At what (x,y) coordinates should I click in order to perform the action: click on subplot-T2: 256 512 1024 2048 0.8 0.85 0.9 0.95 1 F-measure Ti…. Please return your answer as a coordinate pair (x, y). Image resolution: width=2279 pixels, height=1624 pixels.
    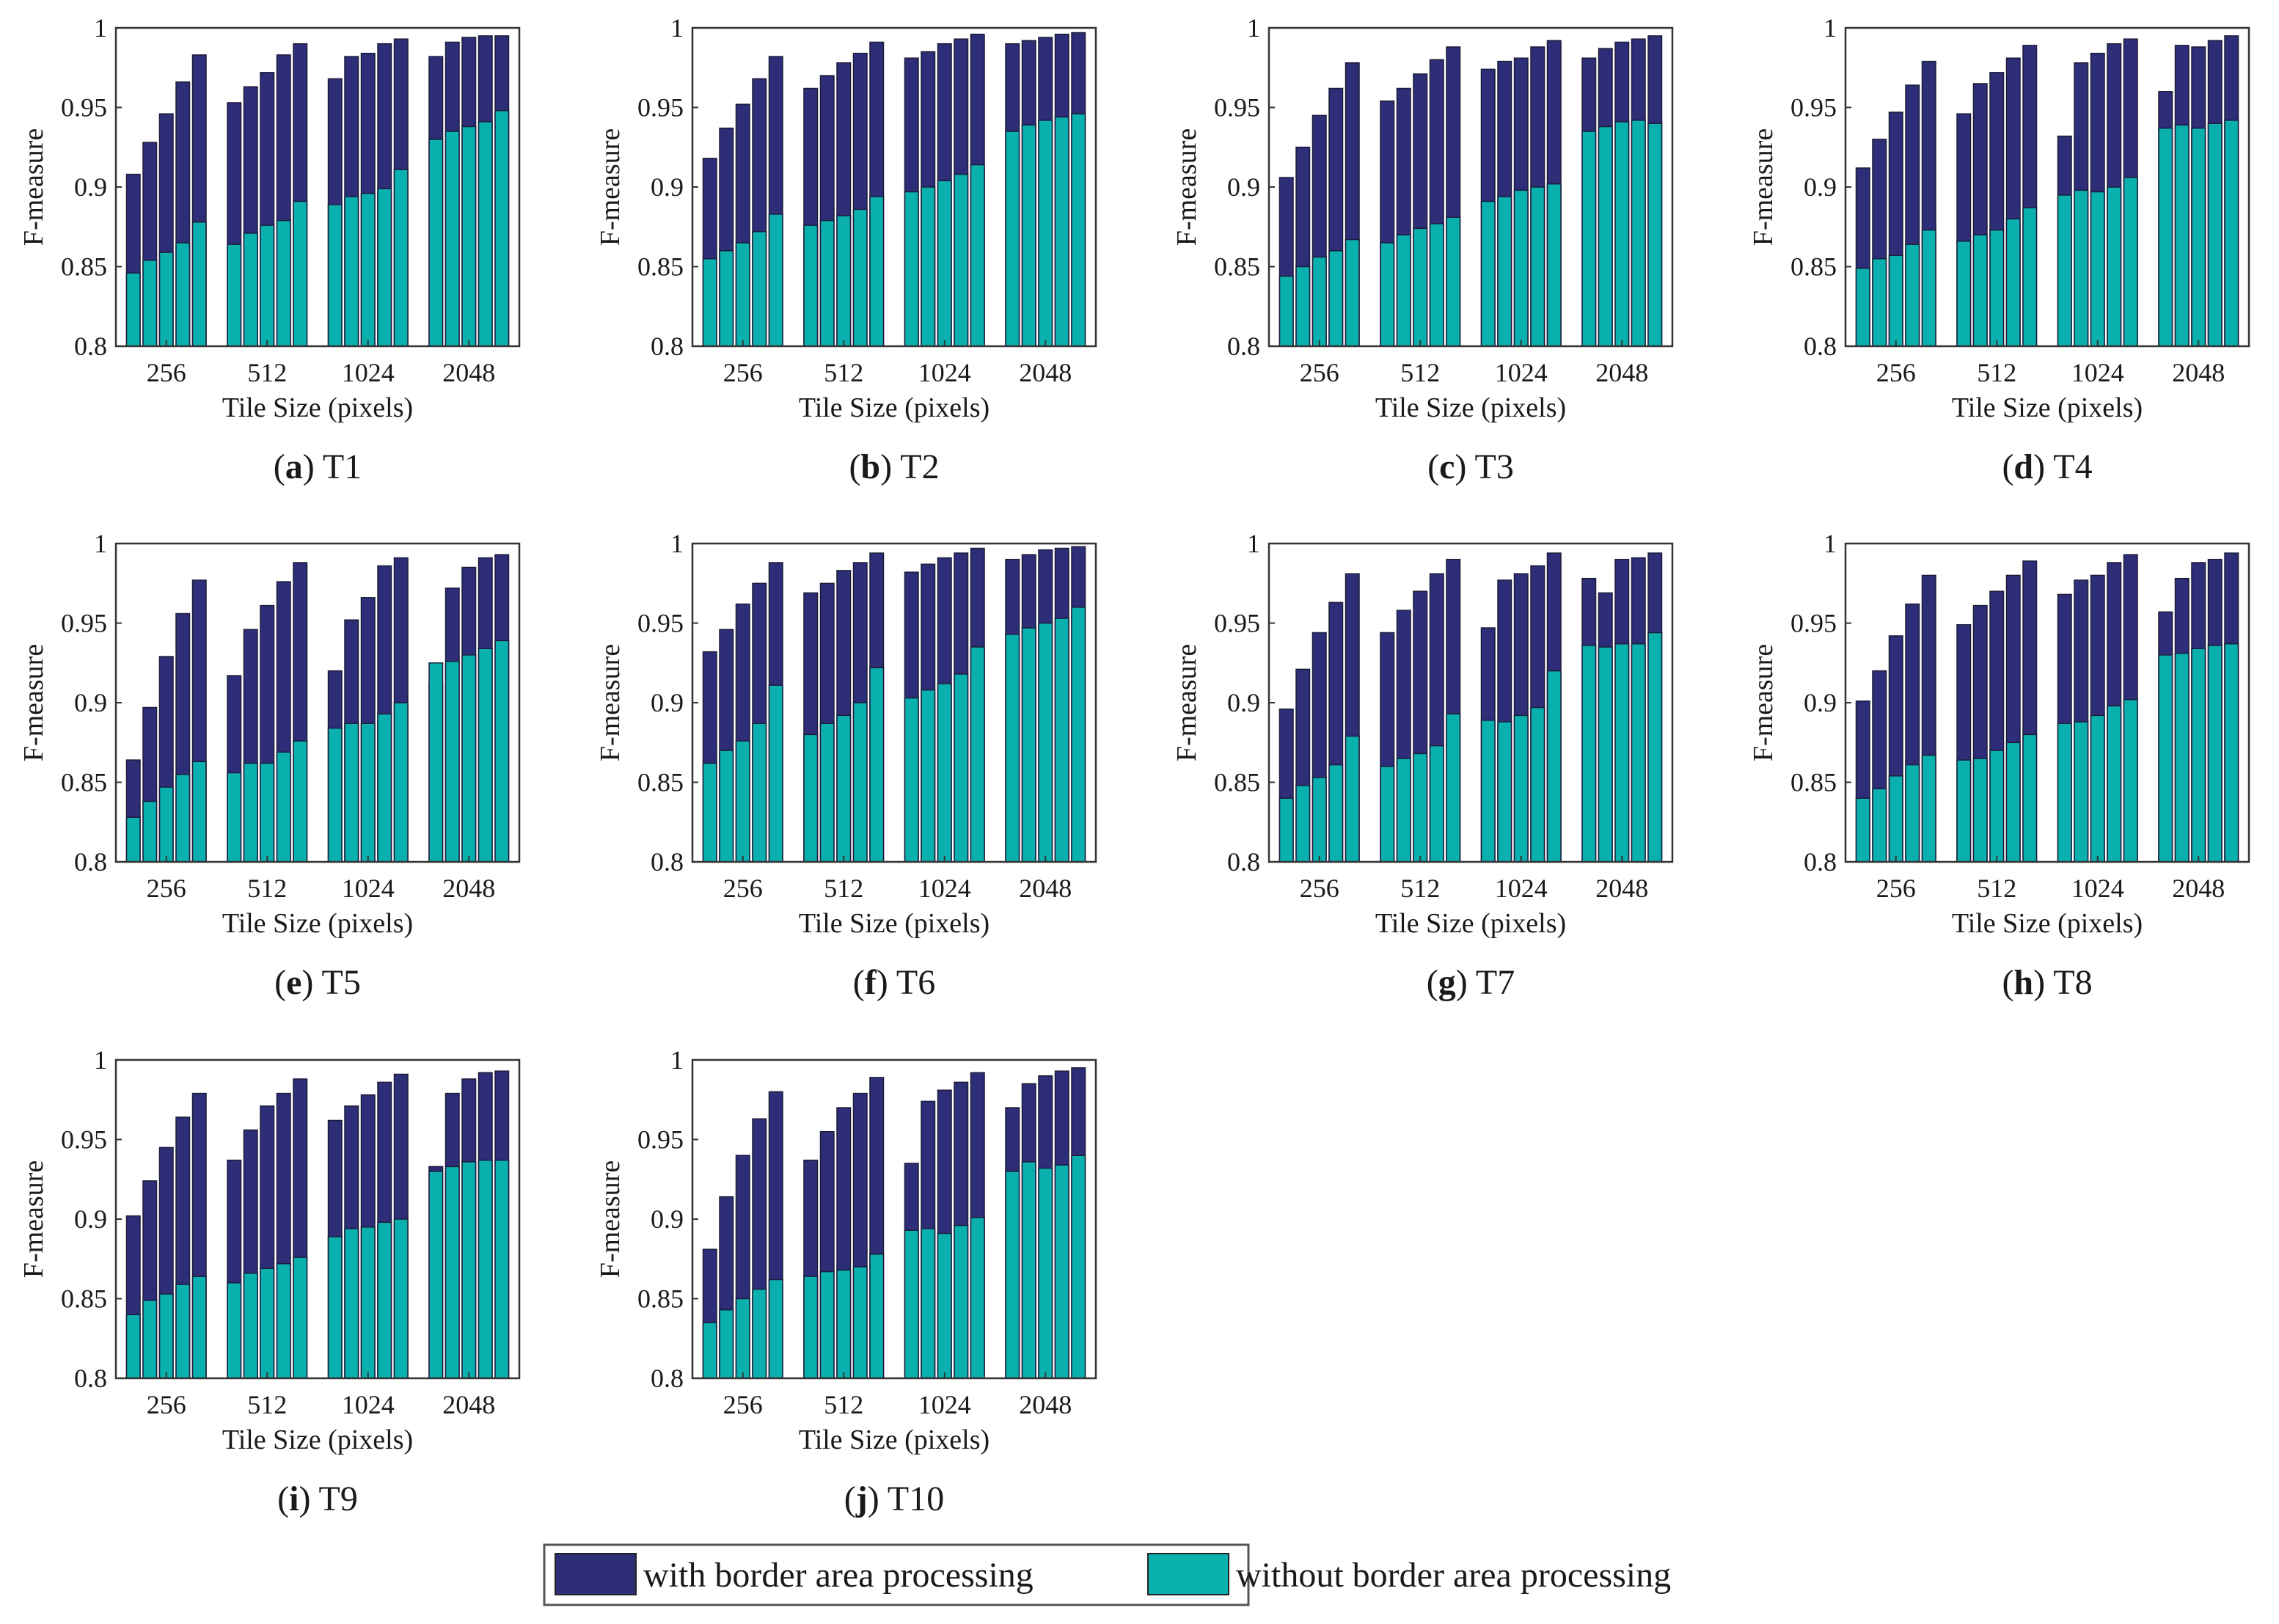
    Looking at the image, I should click on (846, 249).